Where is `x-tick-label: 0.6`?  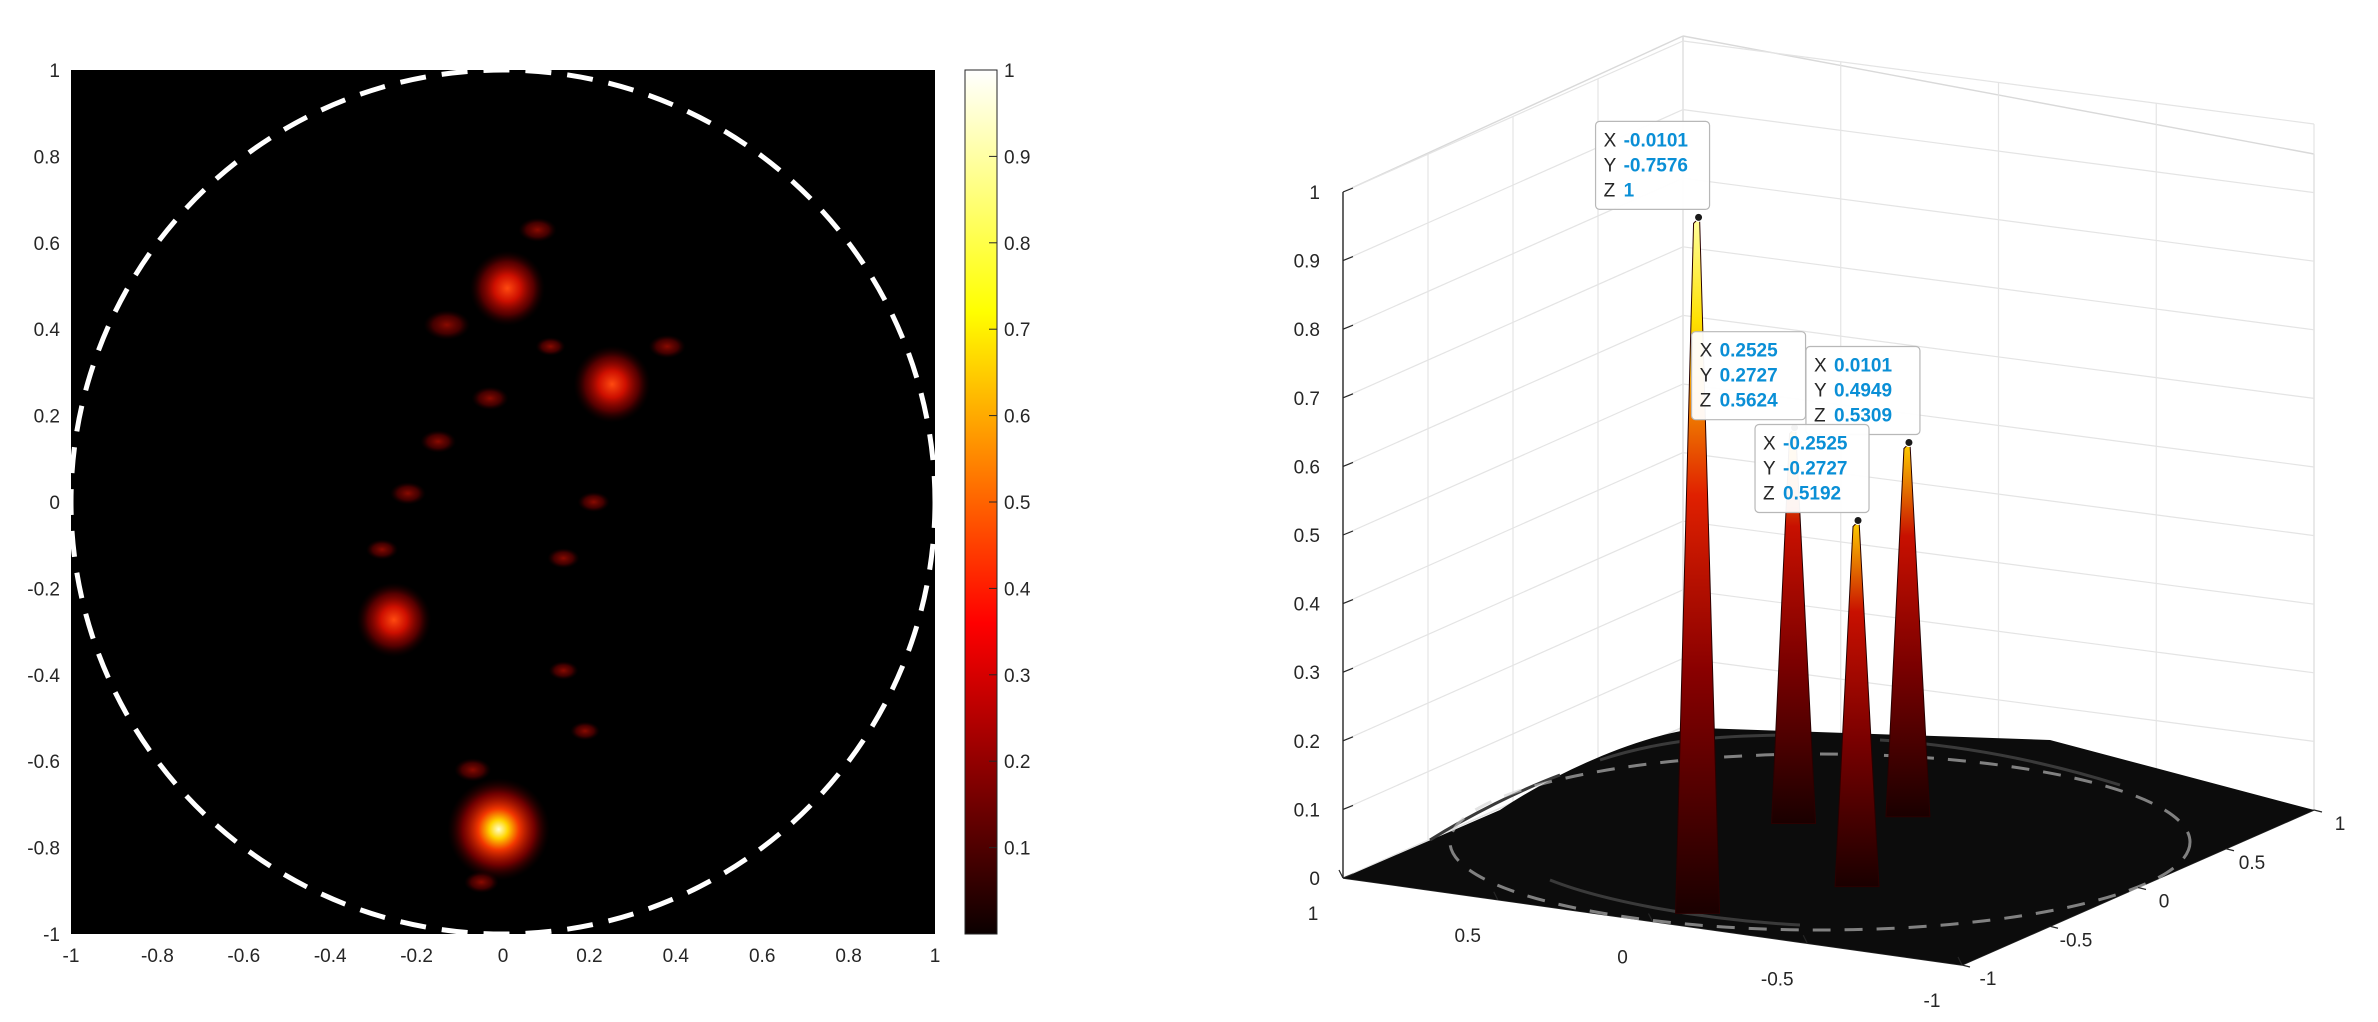
x-tick-label: 0.6 is located at coordinates (762, 956).